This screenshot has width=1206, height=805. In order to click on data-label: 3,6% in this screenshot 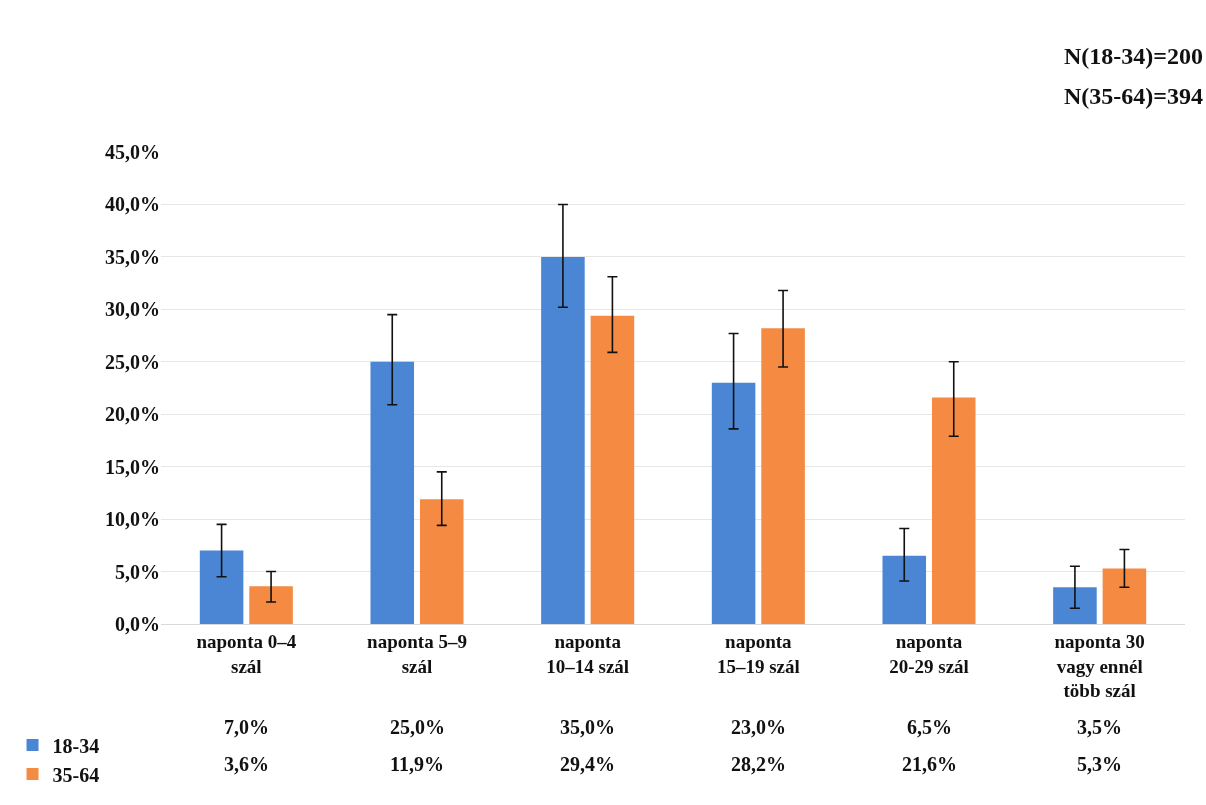, I will do `click(246, 764)`.